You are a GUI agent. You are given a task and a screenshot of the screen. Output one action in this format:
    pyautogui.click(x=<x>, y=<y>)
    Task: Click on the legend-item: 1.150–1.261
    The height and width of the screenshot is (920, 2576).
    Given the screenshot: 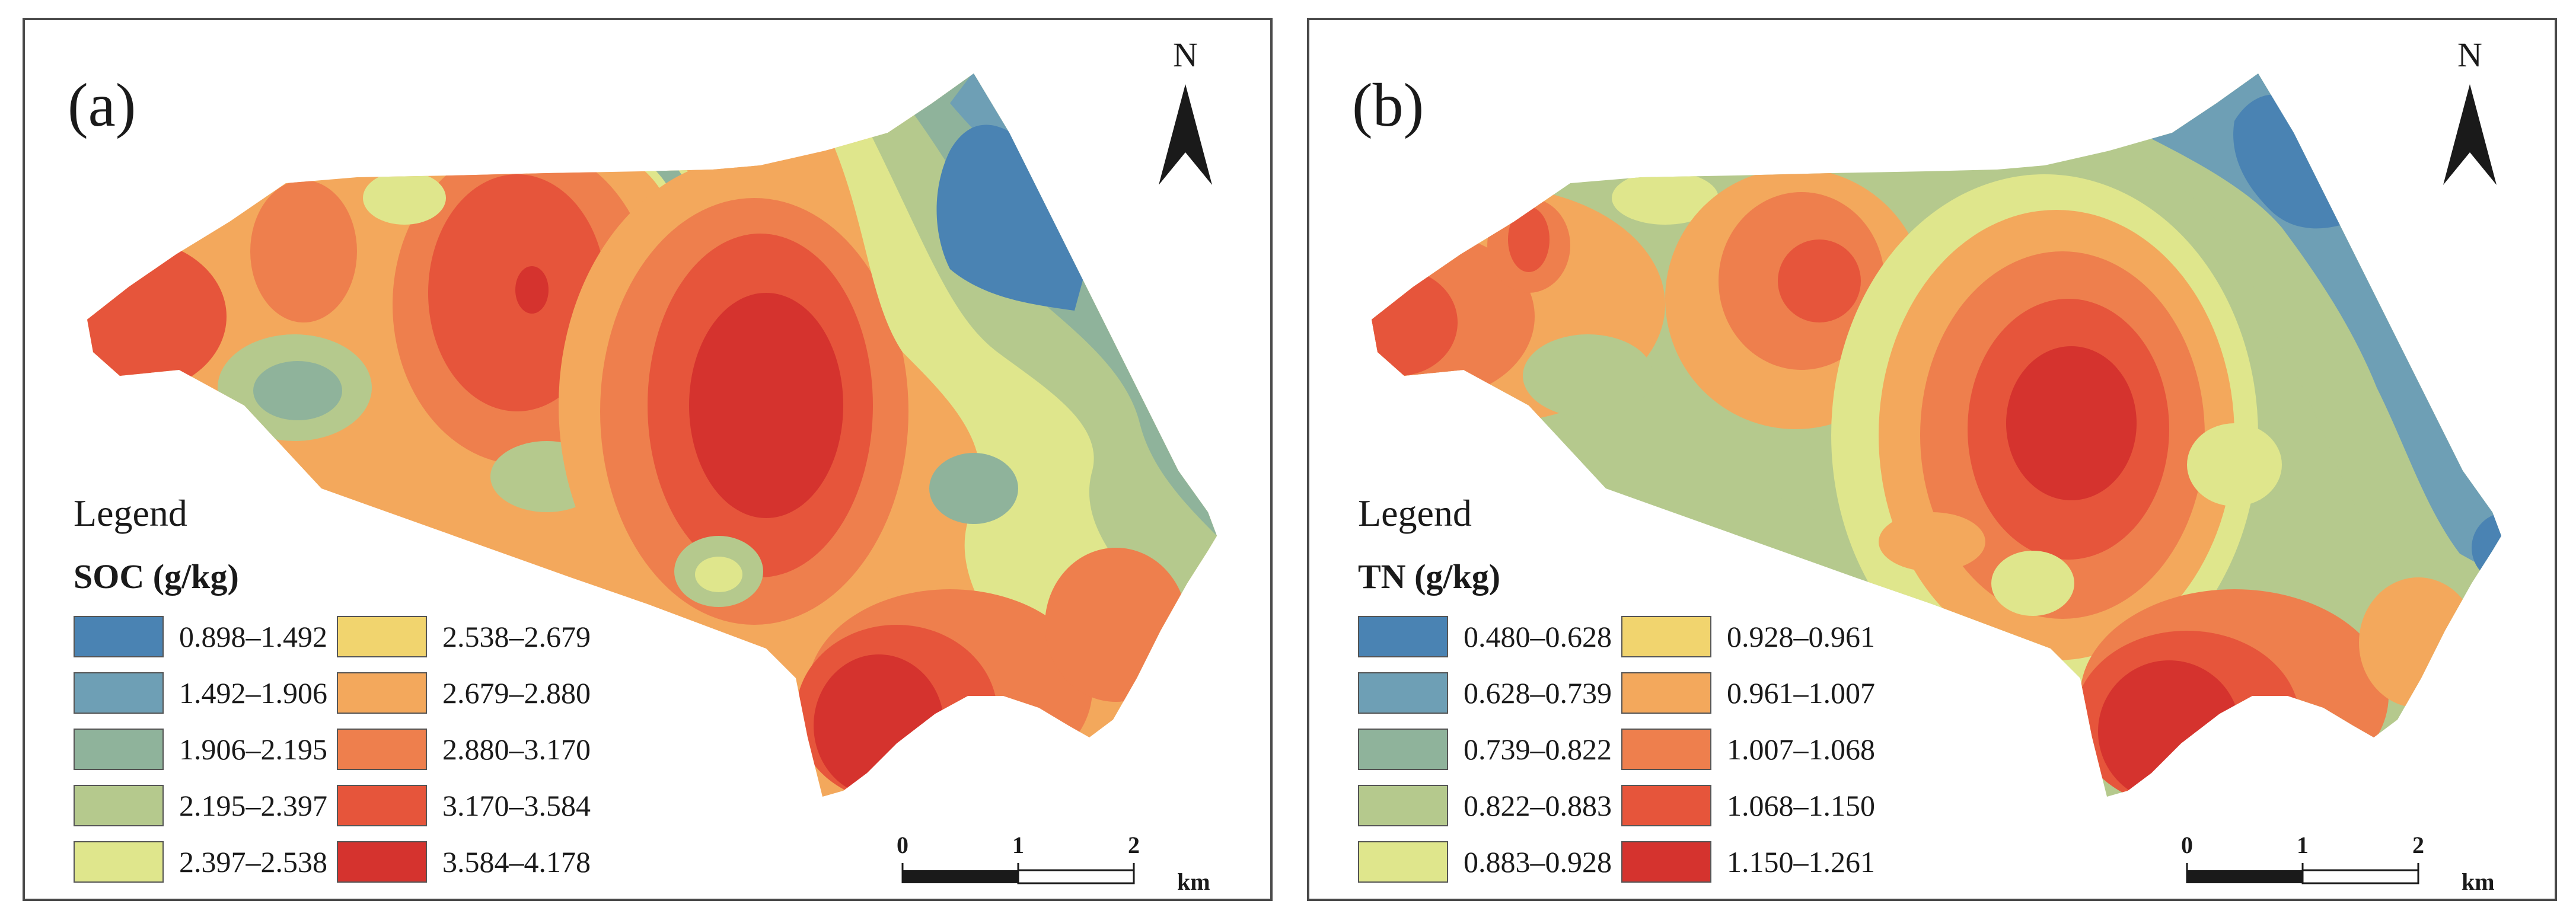 What is the action you would take?
    pyautogui.click(x=1748, y=862)
    